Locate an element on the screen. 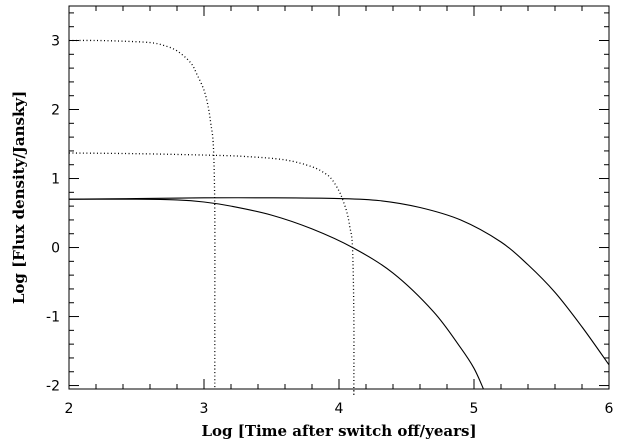  y-axis-label: Log [Flux density/Jansky] is located at coordinates (19, 197).